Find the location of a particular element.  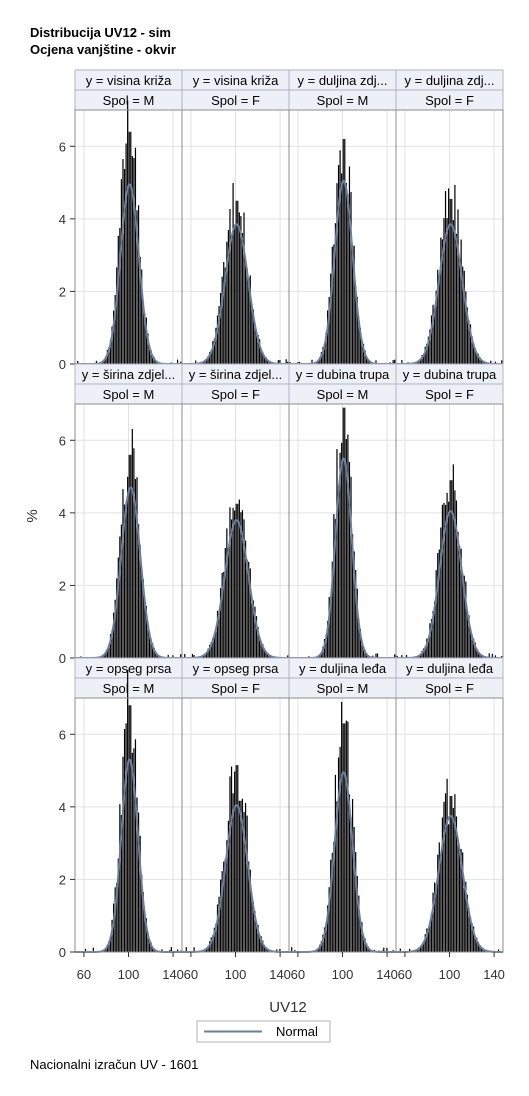

panel-header-label: y = visina križa is located at coordinates (129, 80).